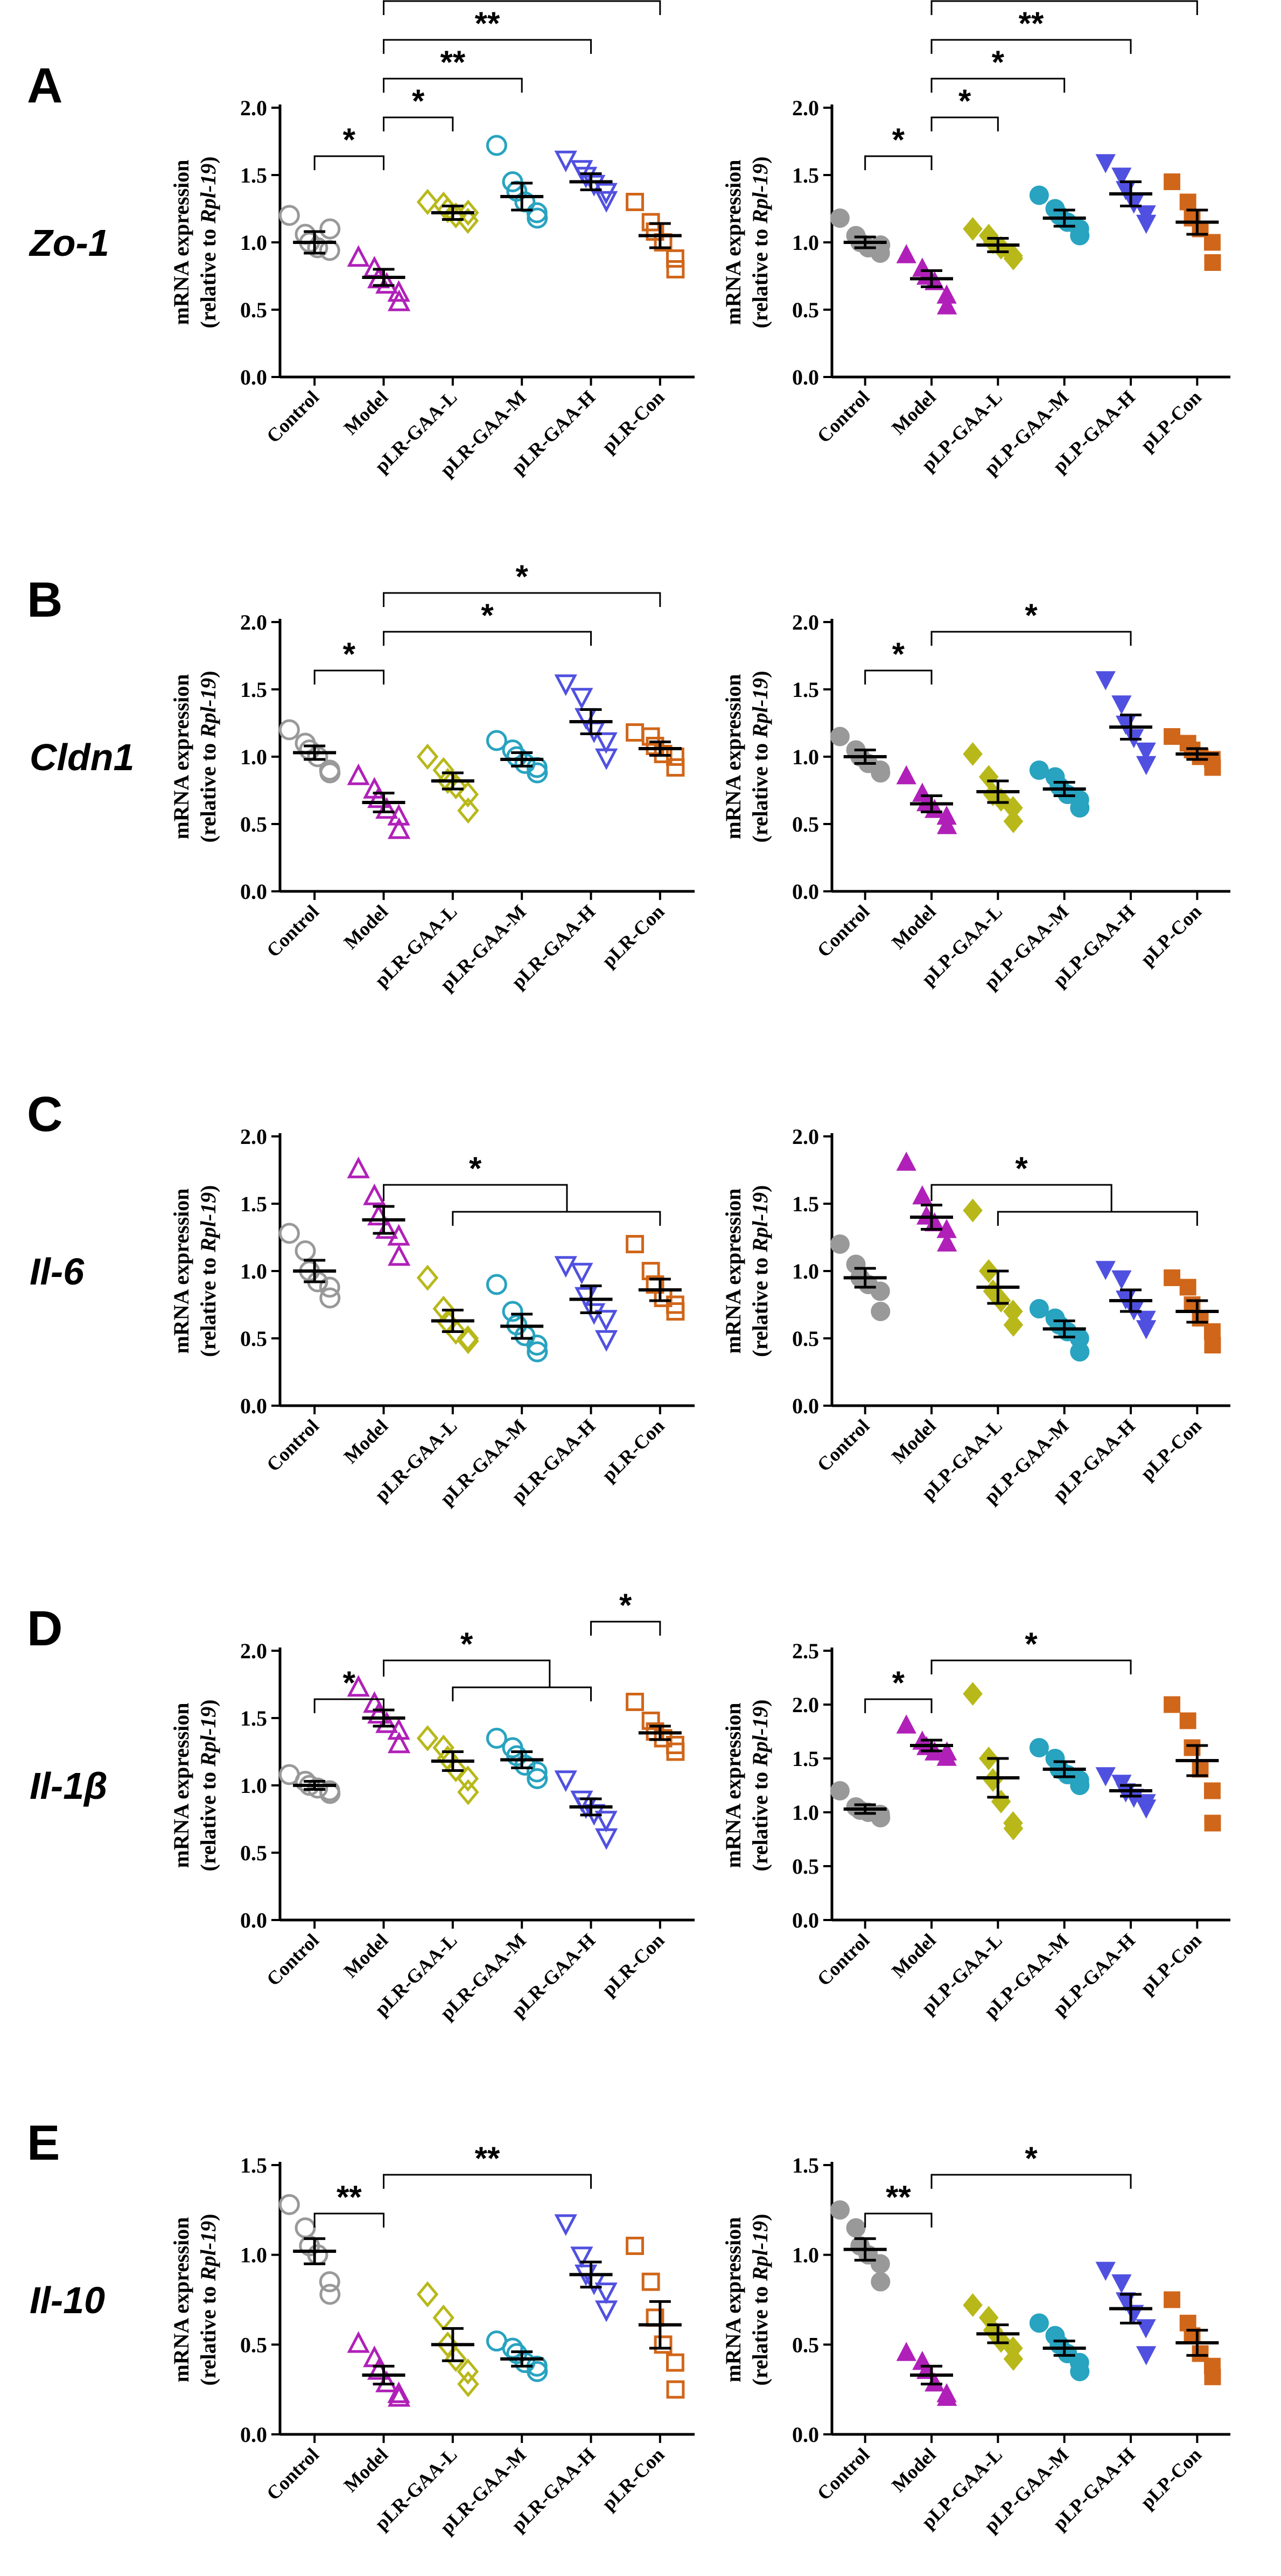 The image size is (1281, 2576). Describe the element at coordinates (44, 85) in the screenshot. I see `panel-letter-A: A` at that location.